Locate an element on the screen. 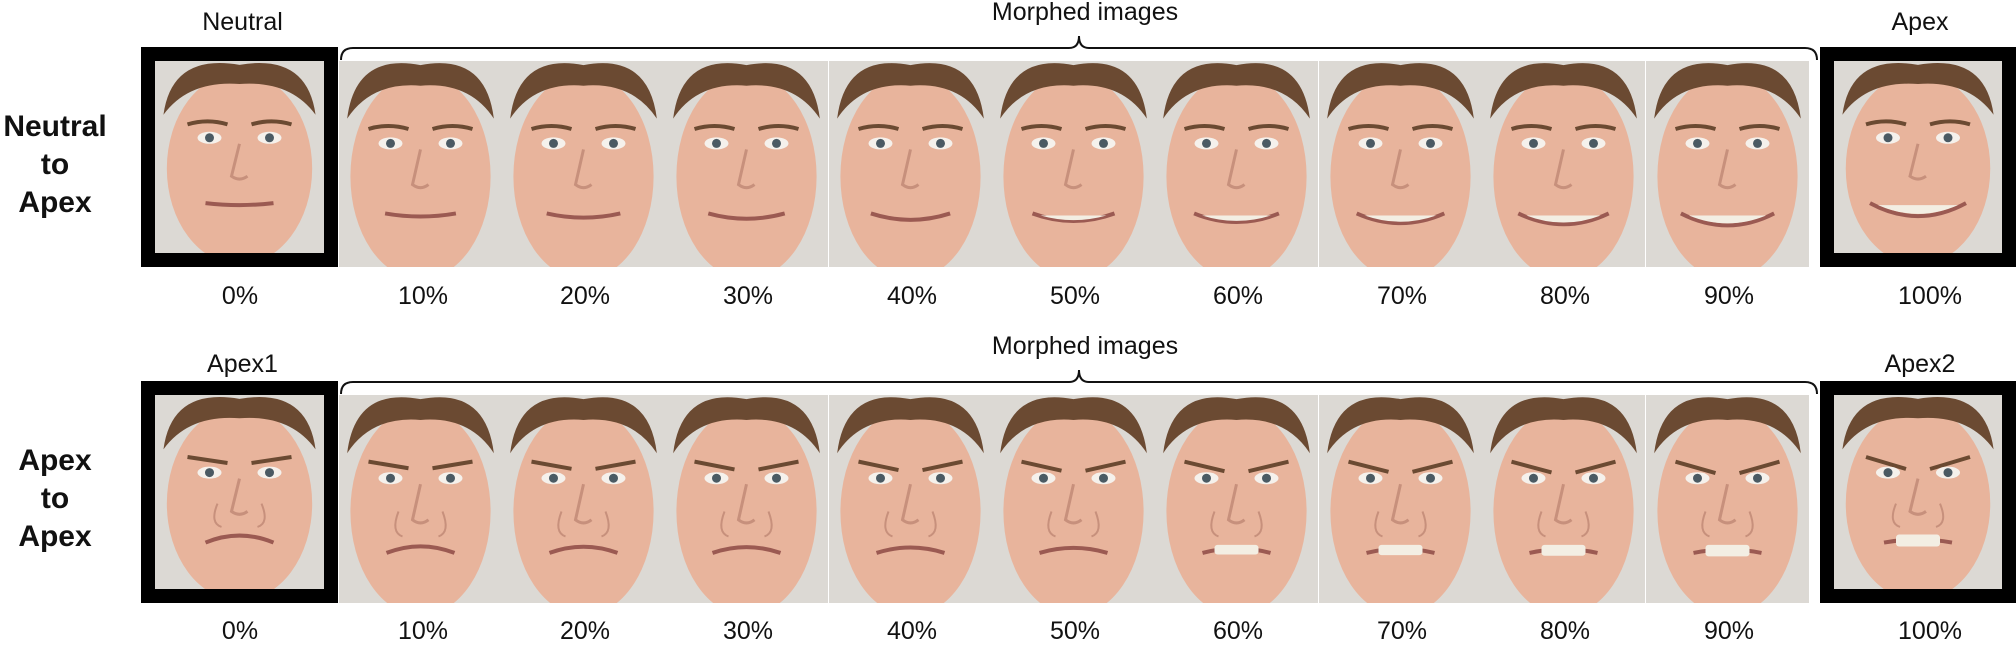 The height and width of the screenshot is (647, 2016). apex-frame is located at coordinates (1918, 157).